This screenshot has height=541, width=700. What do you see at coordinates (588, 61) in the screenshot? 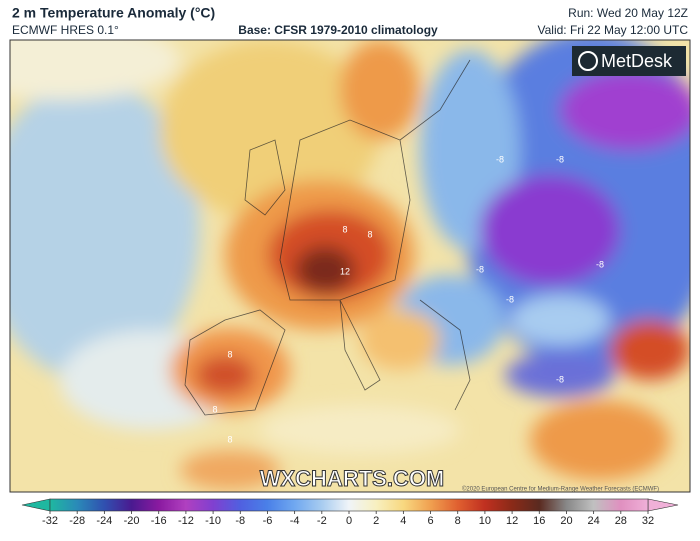
I see `logo-icon` at bounding box center [588, 61].